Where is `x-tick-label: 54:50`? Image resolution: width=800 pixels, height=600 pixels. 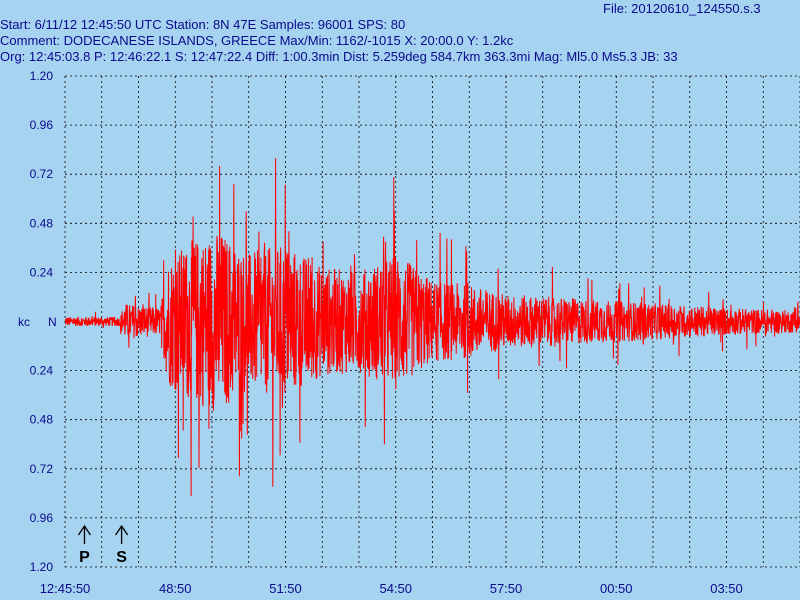
x-tick-label: 54:50 is located at coordinates (395, 588).